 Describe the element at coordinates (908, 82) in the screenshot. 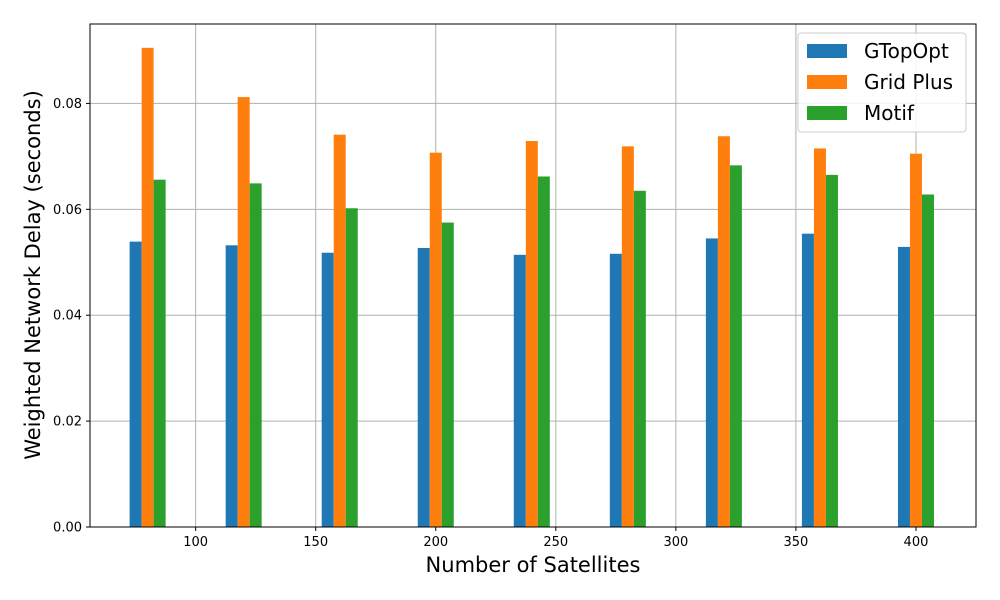

I see `legend-label: Grid Plus` at that location.